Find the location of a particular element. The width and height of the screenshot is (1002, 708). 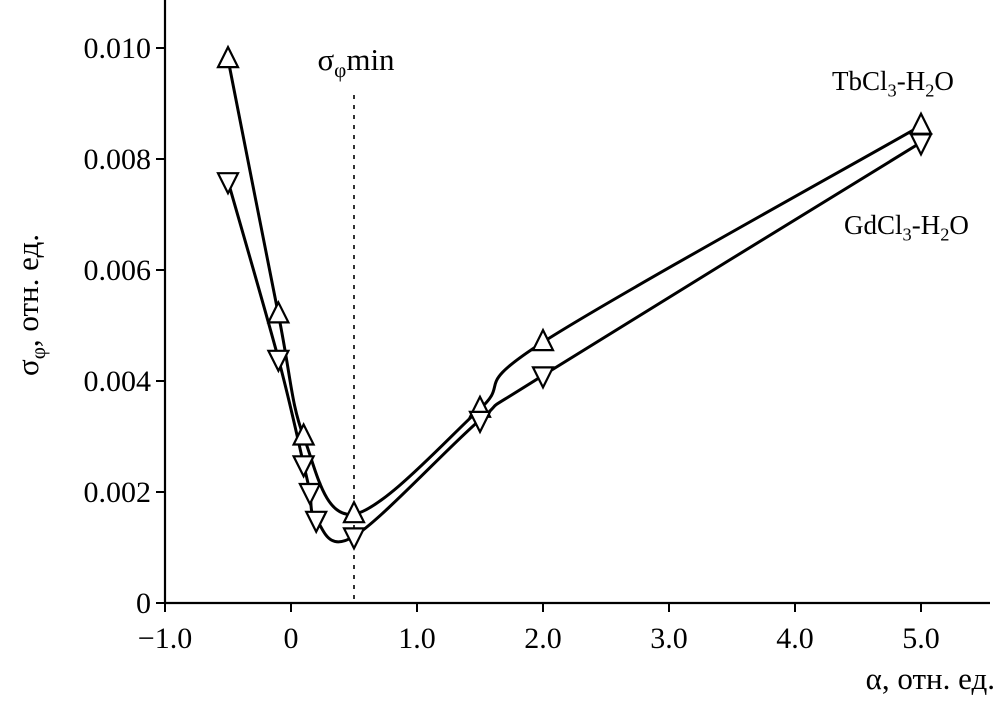

y-tick-label: 0.006 is located at coordinates (118, 270).